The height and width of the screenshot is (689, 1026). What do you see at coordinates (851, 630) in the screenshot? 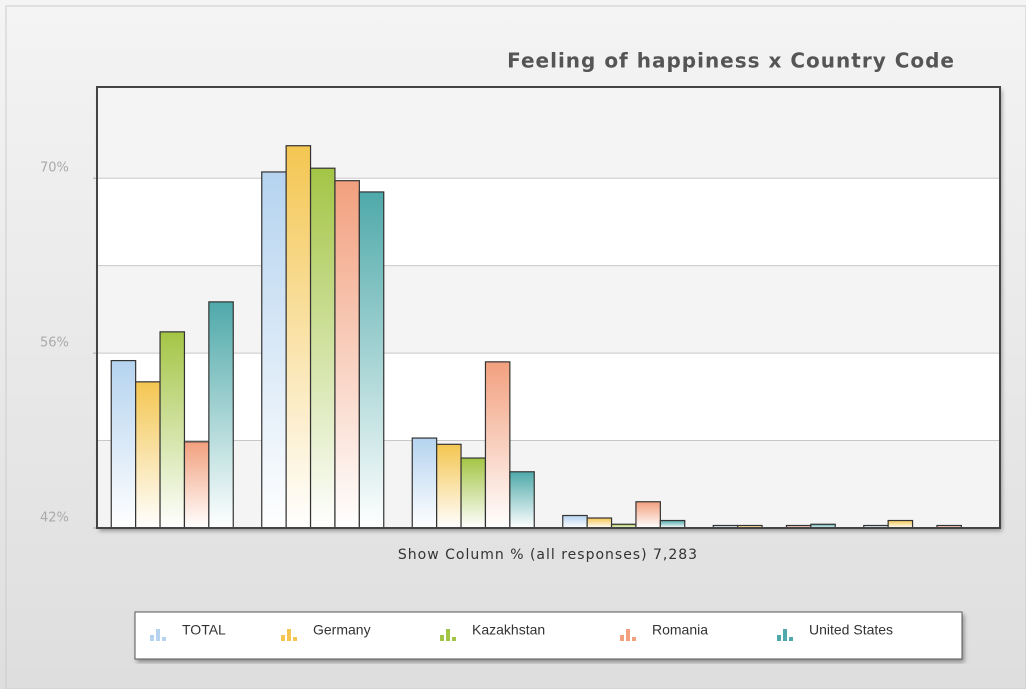
I see `legend-label: United States` at bounding box center [851, 630].